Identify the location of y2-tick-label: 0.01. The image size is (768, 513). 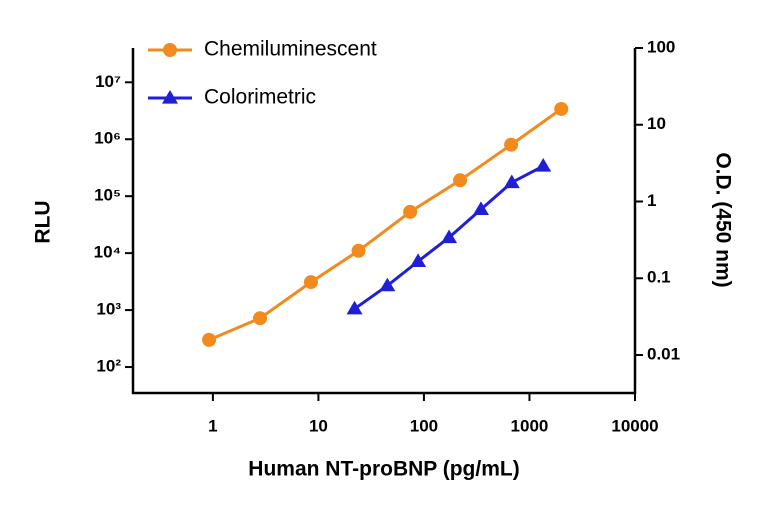
(663, 354).